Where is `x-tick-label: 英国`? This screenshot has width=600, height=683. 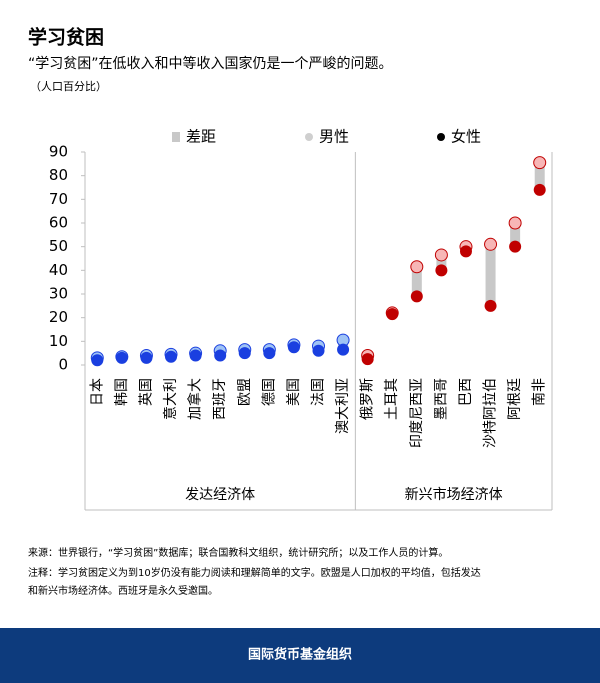 x-tick-label: 英国 is located at coordinates (145, 392).